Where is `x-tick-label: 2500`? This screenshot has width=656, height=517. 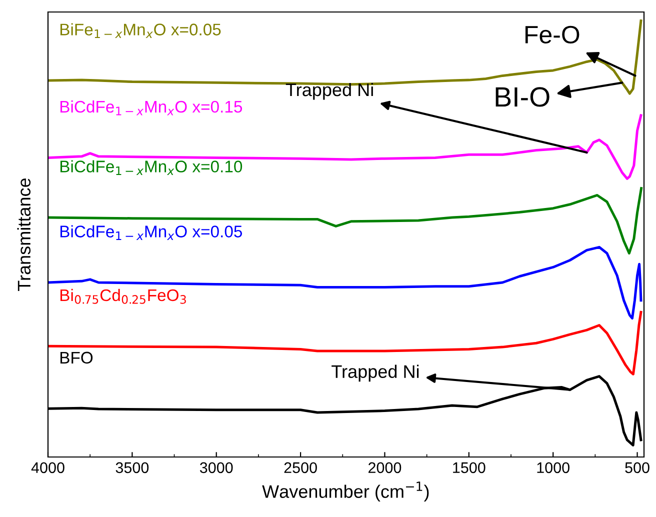 x-tick-label: 2500 is located at coordinates (300, 468).